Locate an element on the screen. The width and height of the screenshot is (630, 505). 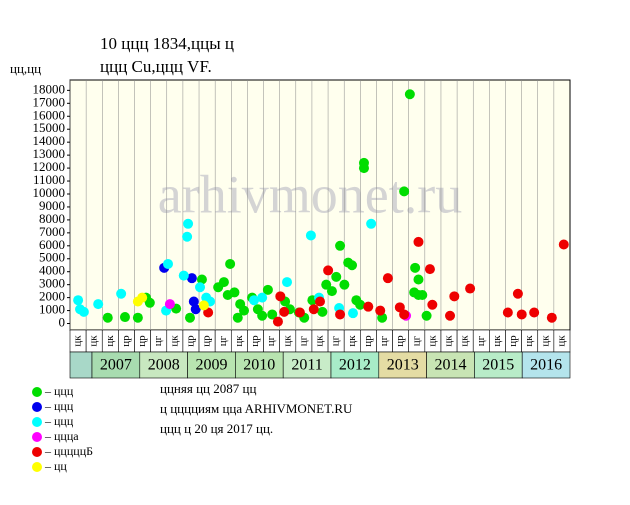
year-label: 2011 is located at coordinates (306, 365).